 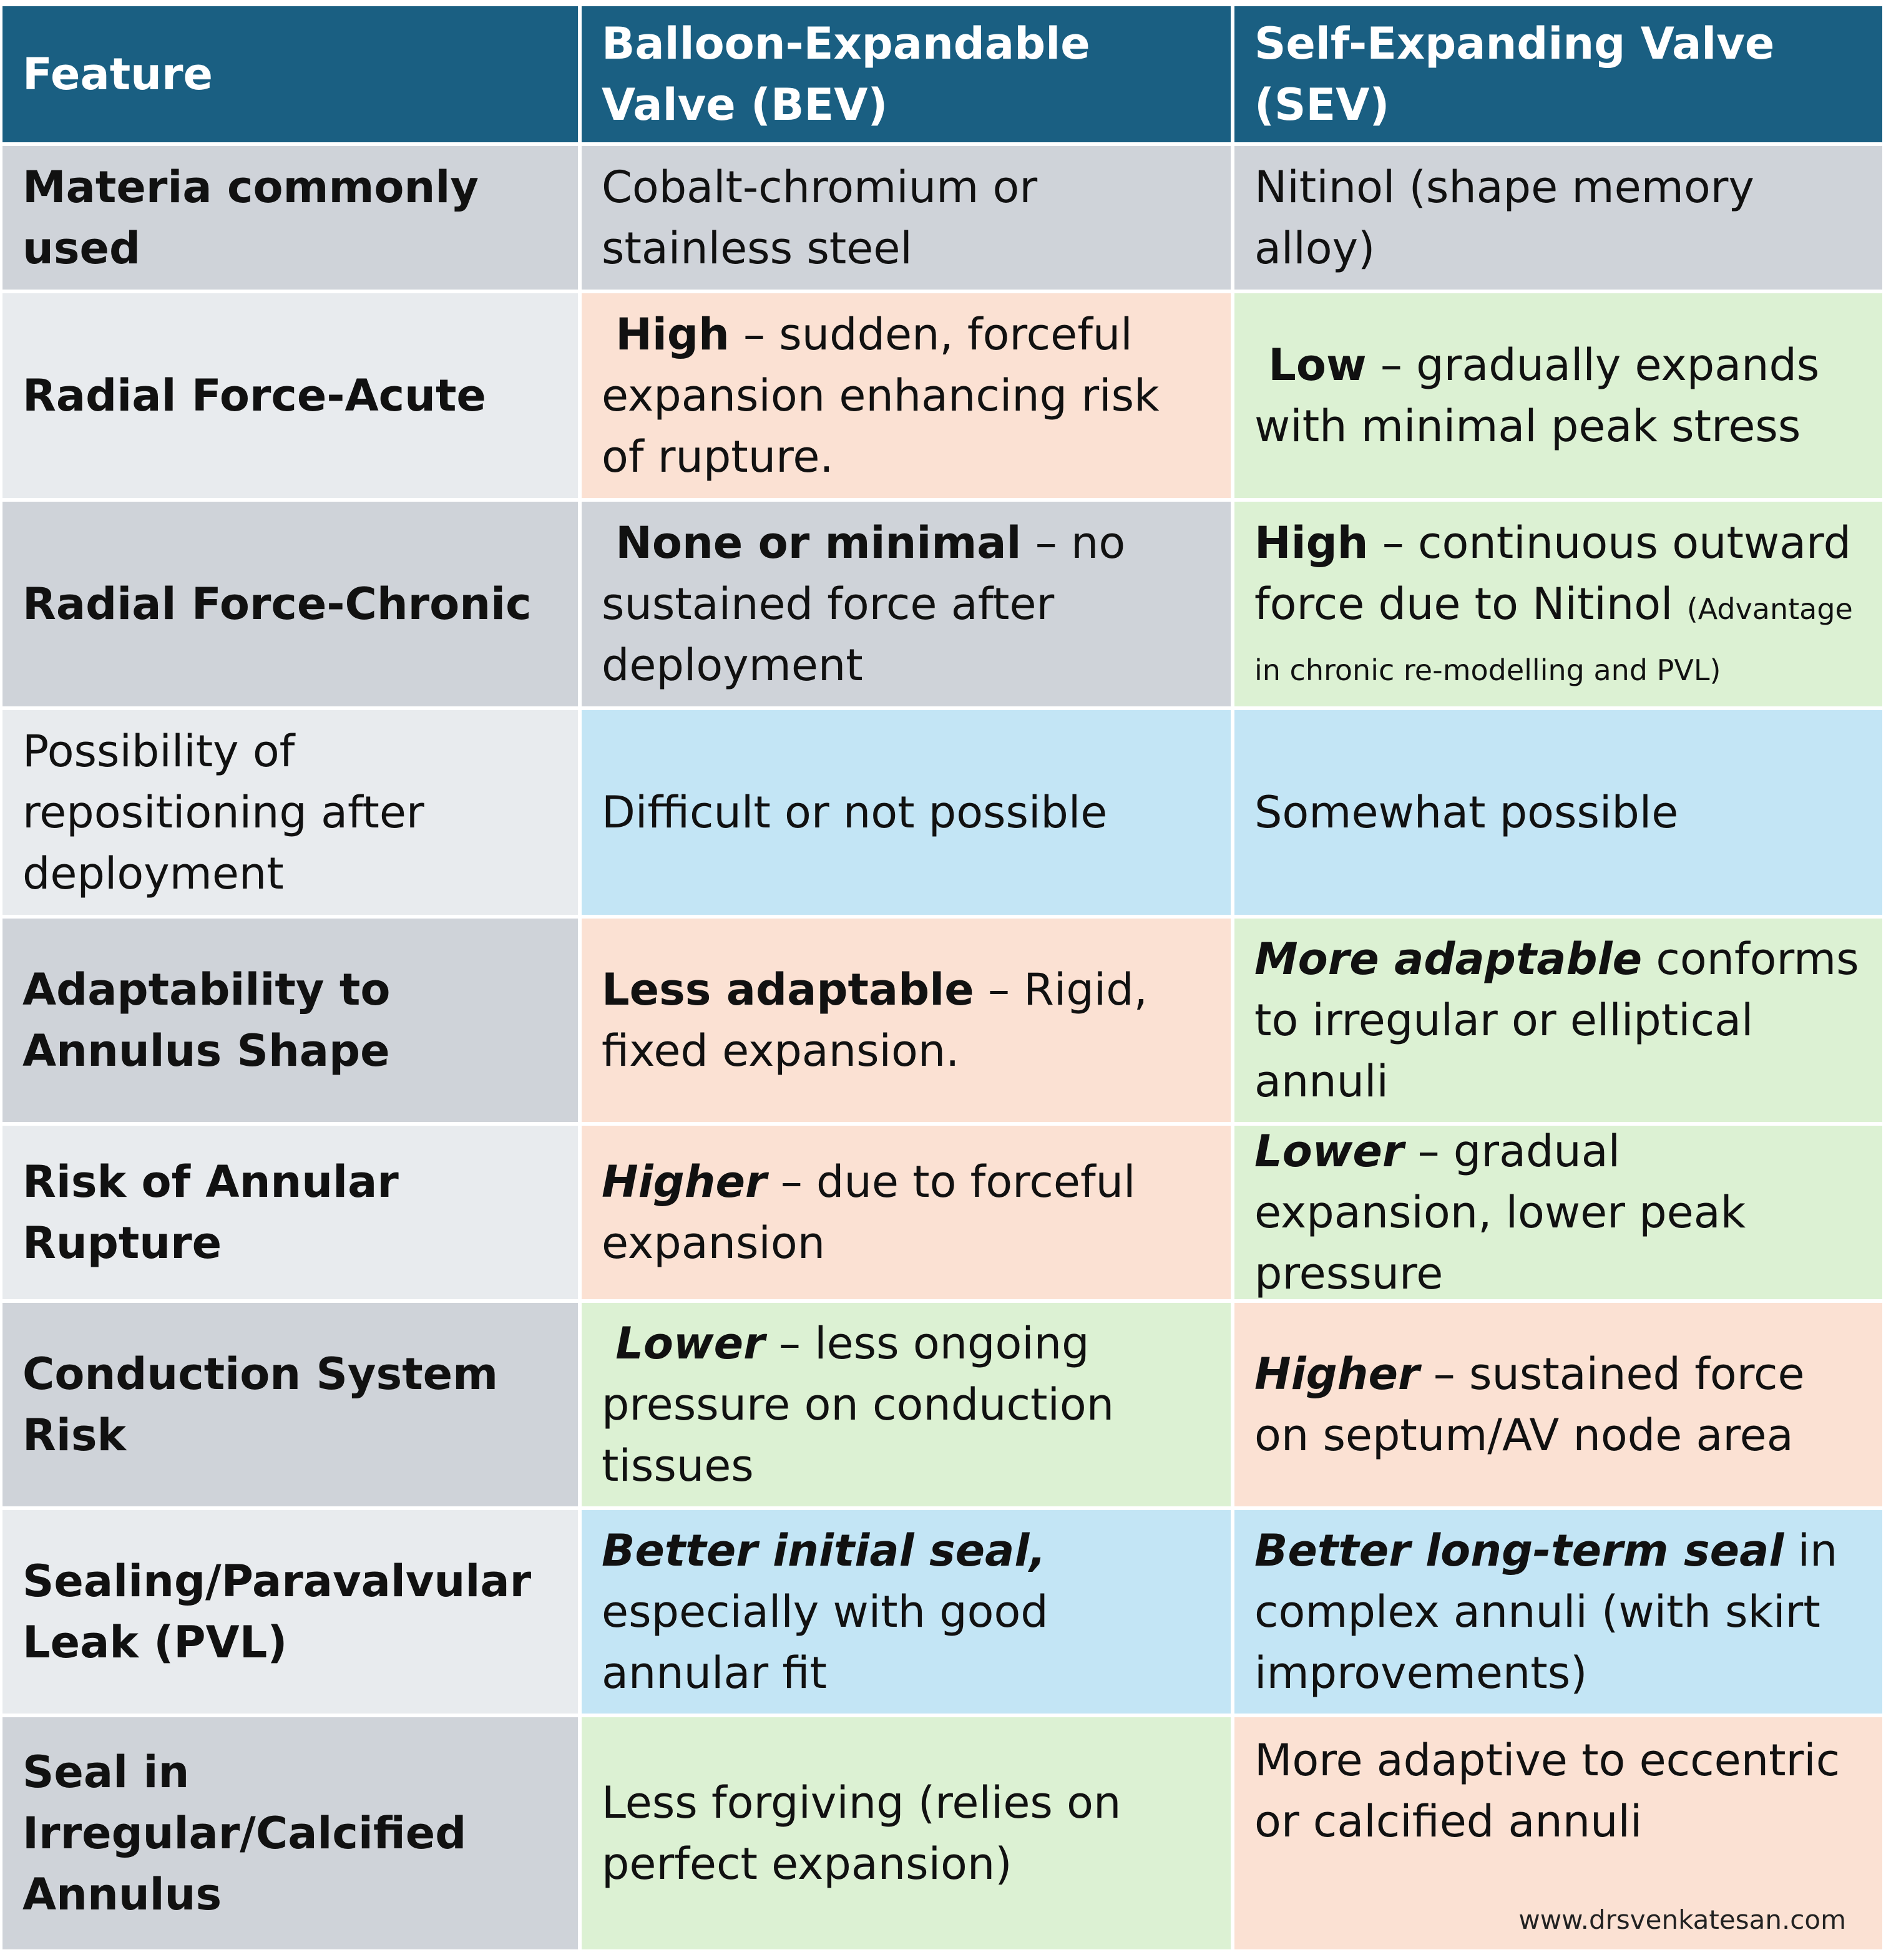 What do you see at coordinates (819, 542) in the screenshot?
I see `bev-lead: None or minimal` at bounding box center [819, 542].